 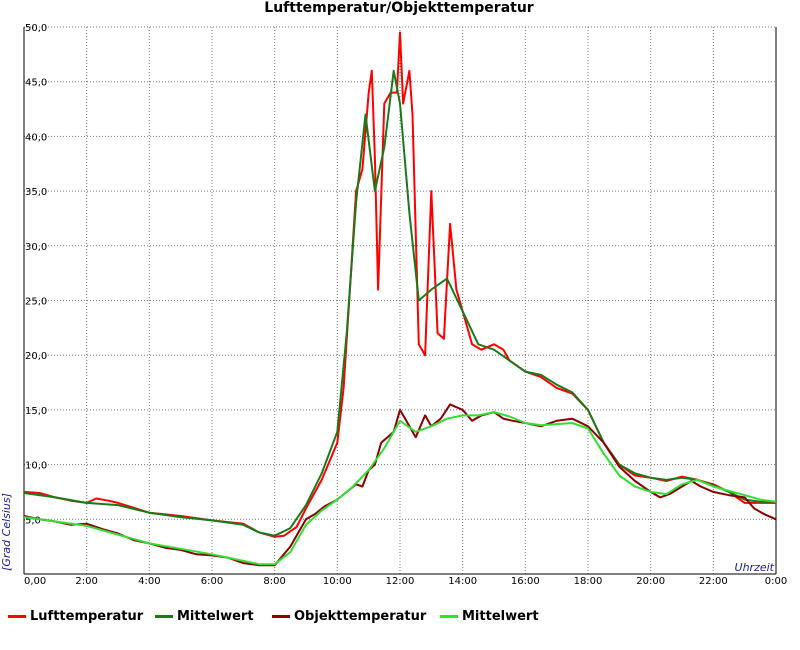 What do you see at coordinates (650, 581) in the screenshot?
I see `x-tick-label: 20:00` at bounding box center [650, 581].